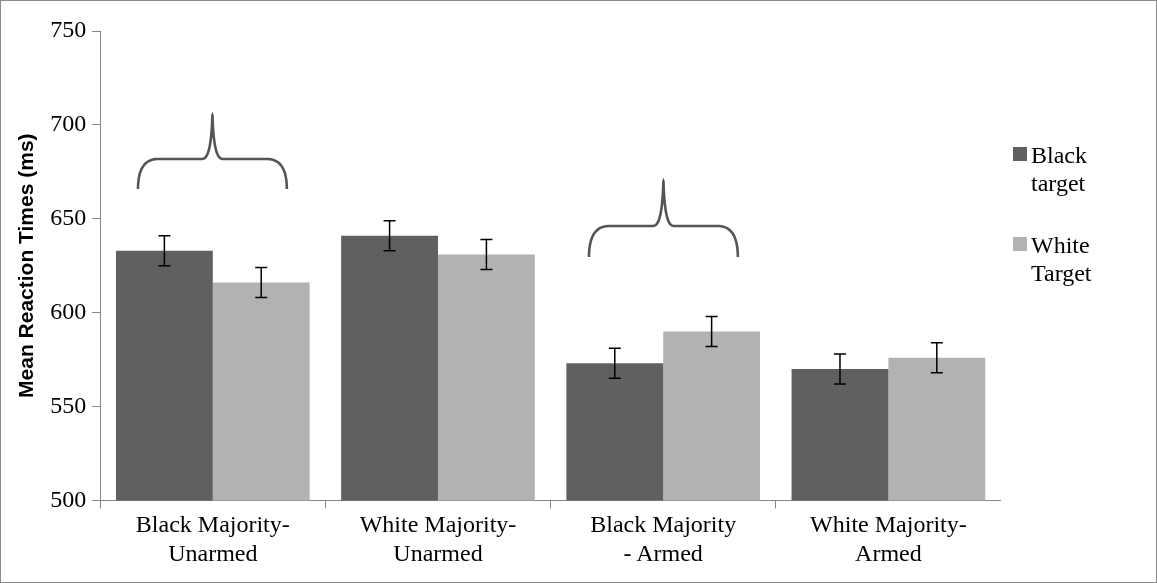 The image size is (1157, 583). I want to click on y-axis-title: Mean Reaction Times (ms), so click(26, 265).